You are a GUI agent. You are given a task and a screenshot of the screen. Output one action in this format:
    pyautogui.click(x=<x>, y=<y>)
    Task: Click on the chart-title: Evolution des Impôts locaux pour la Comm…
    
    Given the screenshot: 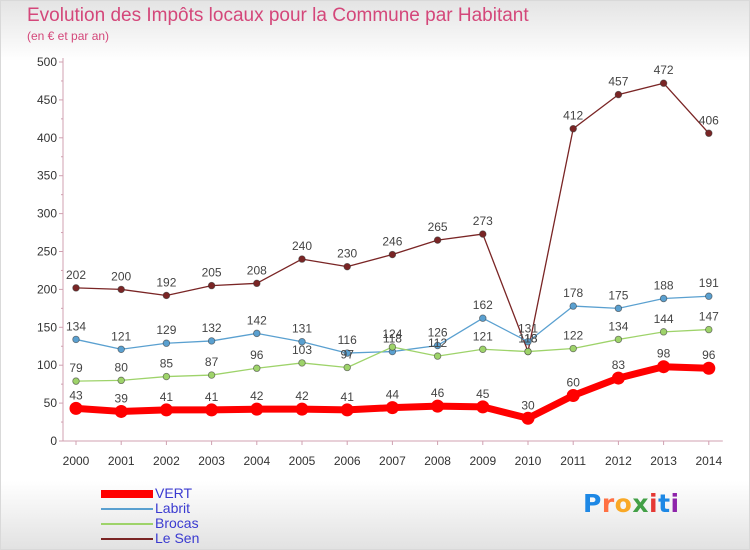 What is the action you would take?
    pyautogui.click(x=278, y=15)
    